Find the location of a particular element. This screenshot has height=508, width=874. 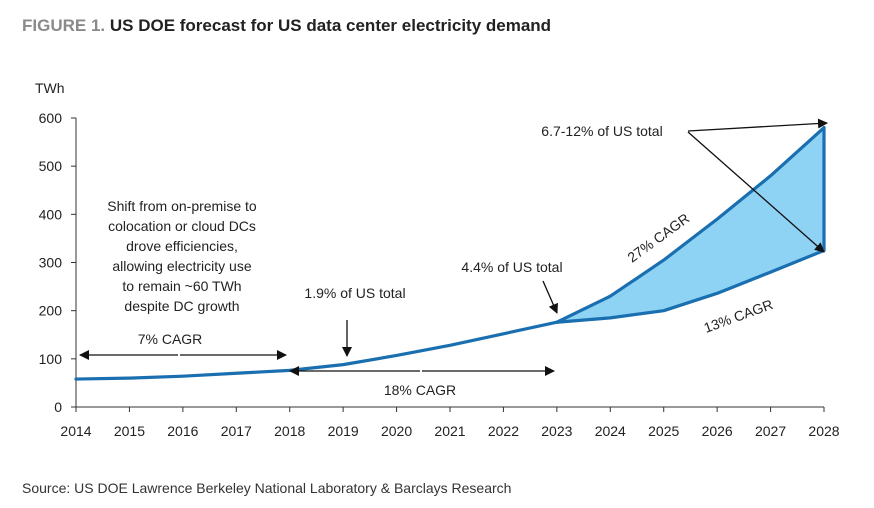

x-tick-label: 2018 is located at coordinates (289, 431).